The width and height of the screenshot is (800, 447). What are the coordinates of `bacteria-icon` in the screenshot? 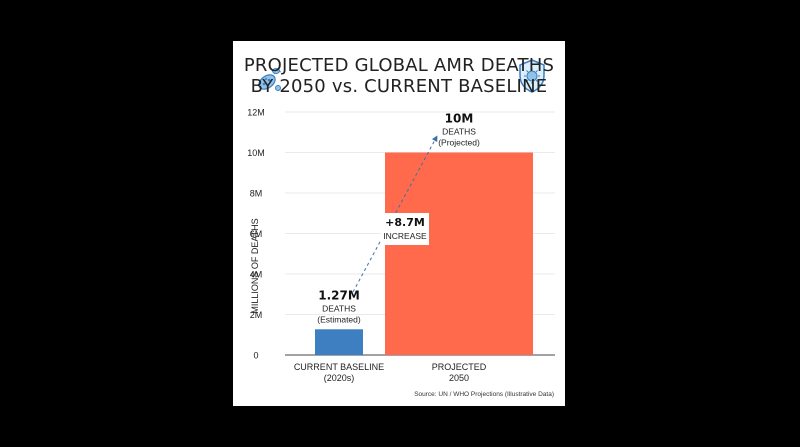 It's located at (269, 79).